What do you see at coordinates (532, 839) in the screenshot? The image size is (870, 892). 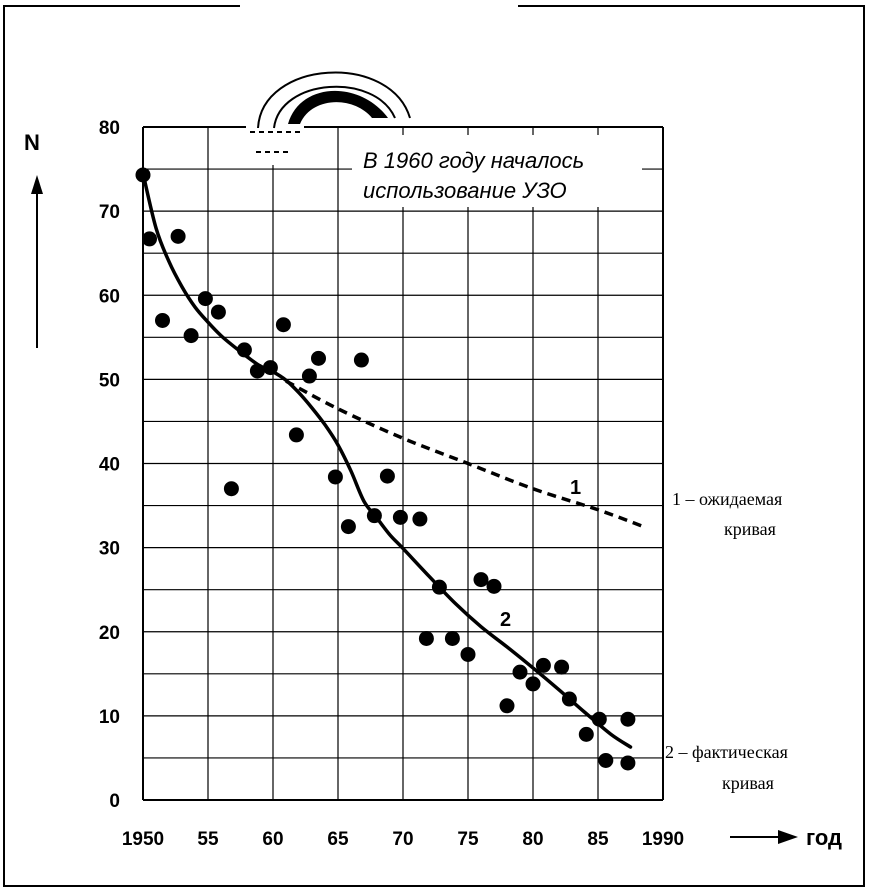 I see `x-tick-label: 80` at bounding box center [532, 839].